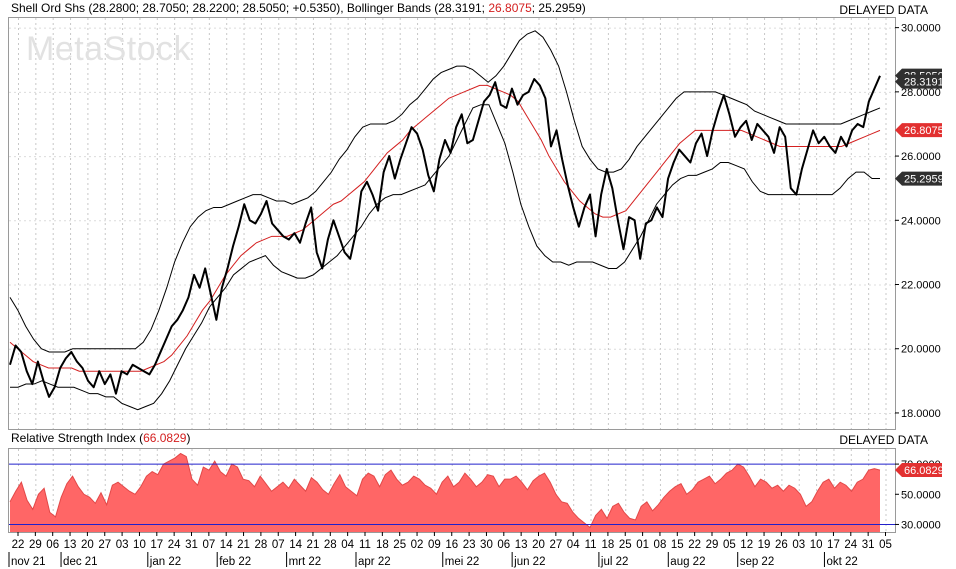  I want to click on x-day-label: 19, so click(764, 545).